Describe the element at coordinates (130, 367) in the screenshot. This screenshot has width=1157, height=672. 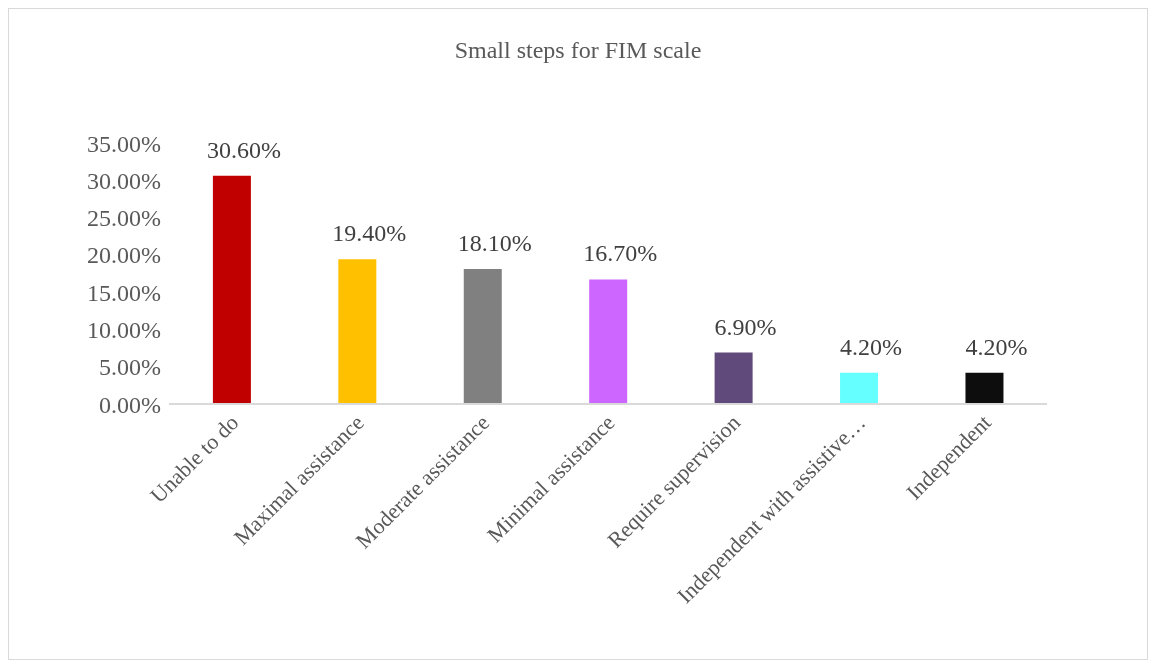
I see `y-tick-label: 5.00%` at that location.